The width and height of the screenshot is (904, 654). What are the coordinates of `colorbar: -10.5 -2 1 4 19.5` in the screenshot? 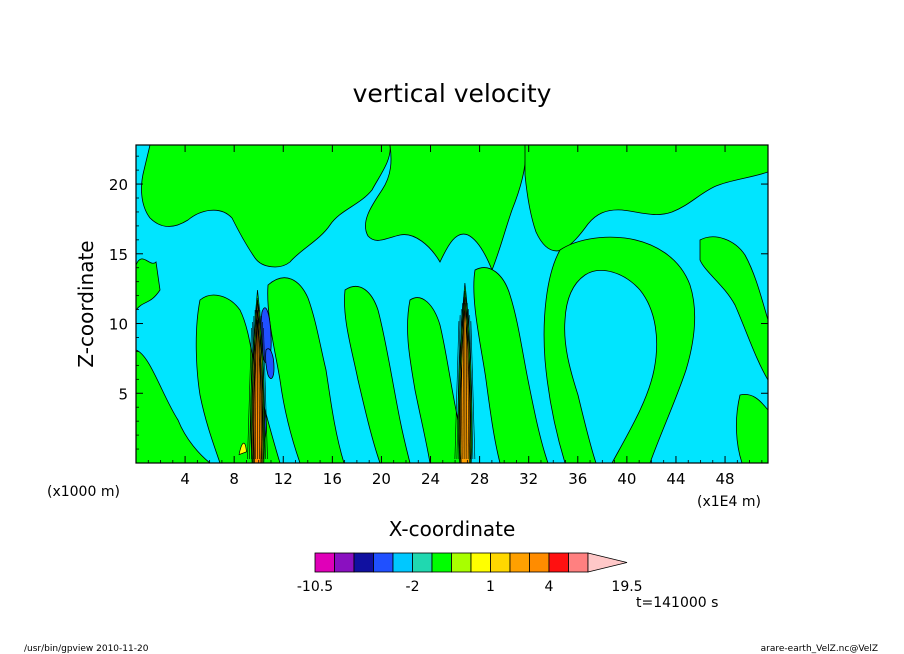 It's located at (470, 573).